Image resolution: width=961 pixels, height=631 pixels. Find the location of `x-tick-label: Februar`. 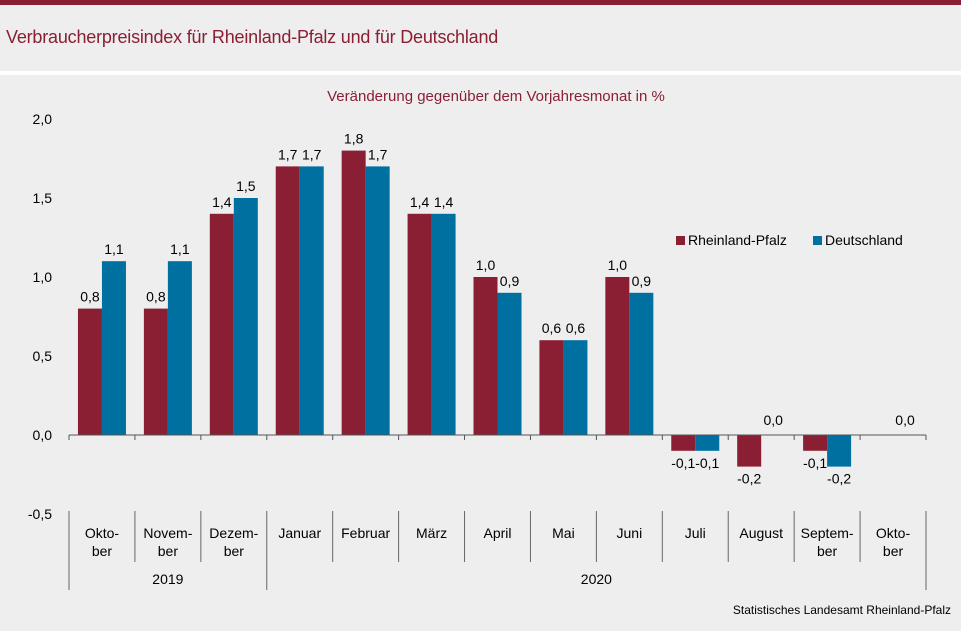

x-tick-label: Februar is located at coordinates (365, 533).